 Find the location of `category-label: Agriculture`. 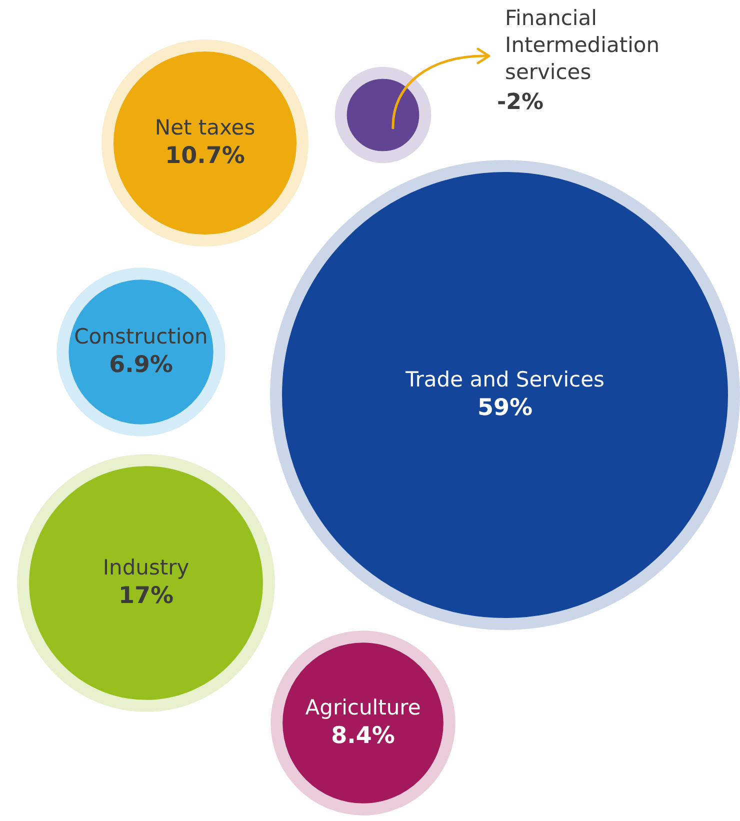

category-label: Agriculture is located at coordinates (363, 707).